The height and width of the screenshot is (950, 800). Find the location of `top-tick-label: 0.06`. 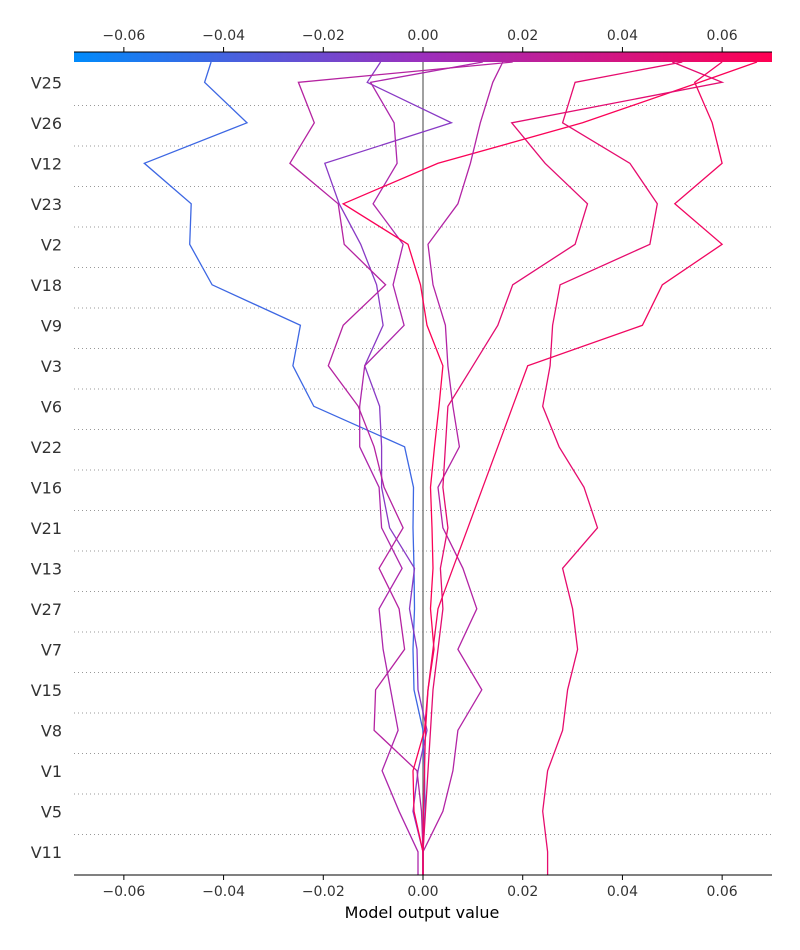

top-tick-label: 0.06 is located at coordinates (722, 36).